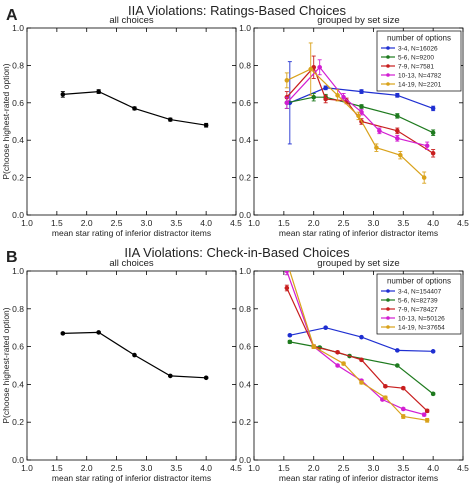 Image resolution: width=474 pixels, height=498 pixels. I want to click on legend-label: 5-6, N=82739, so click(418, 301).